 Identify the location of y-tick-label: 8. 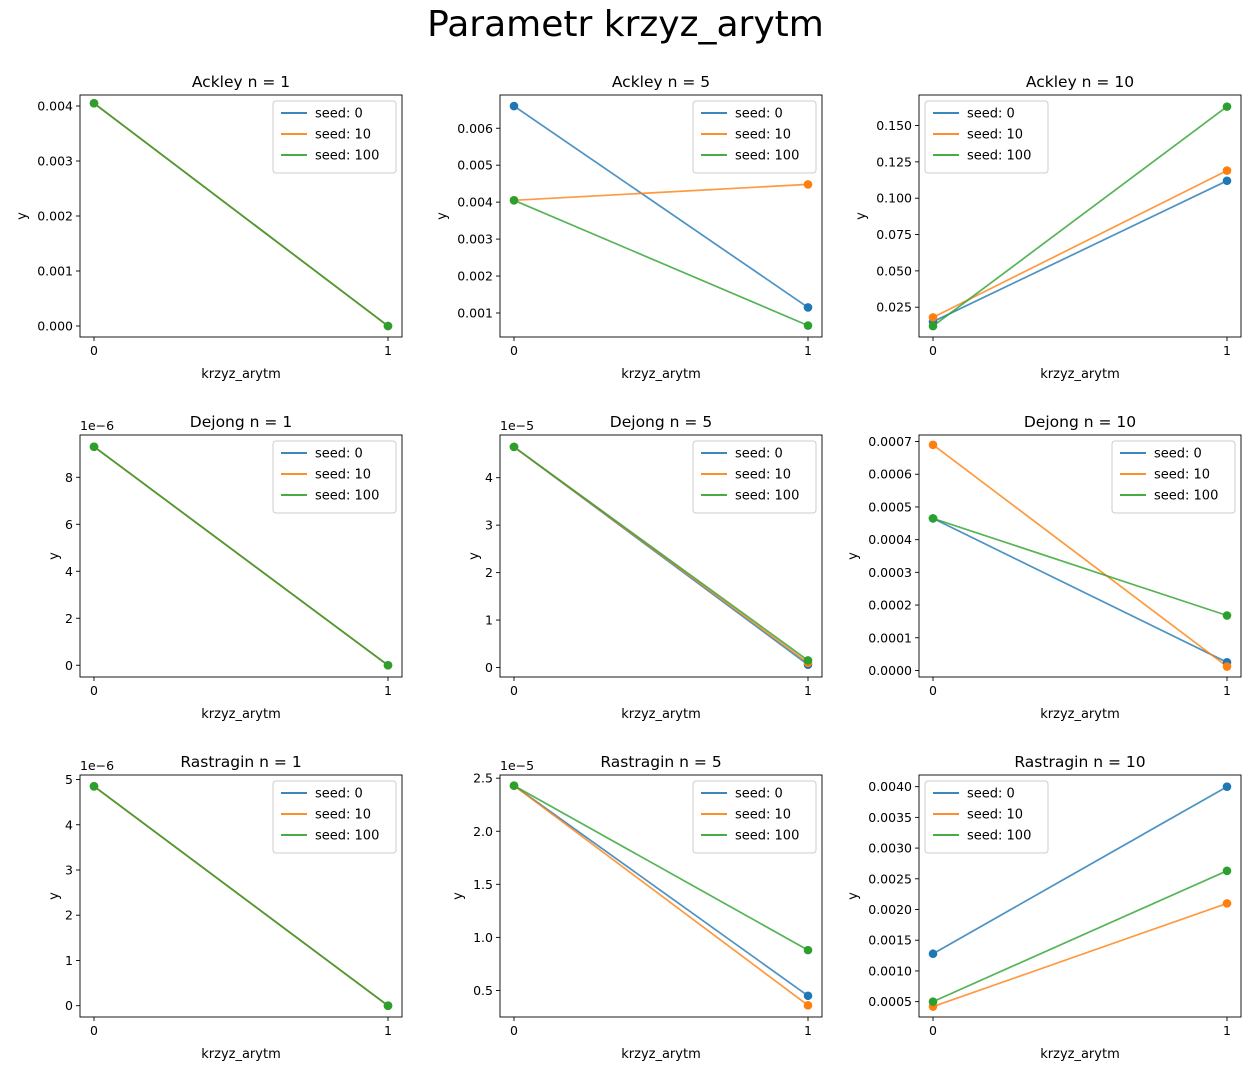
(69, 477).